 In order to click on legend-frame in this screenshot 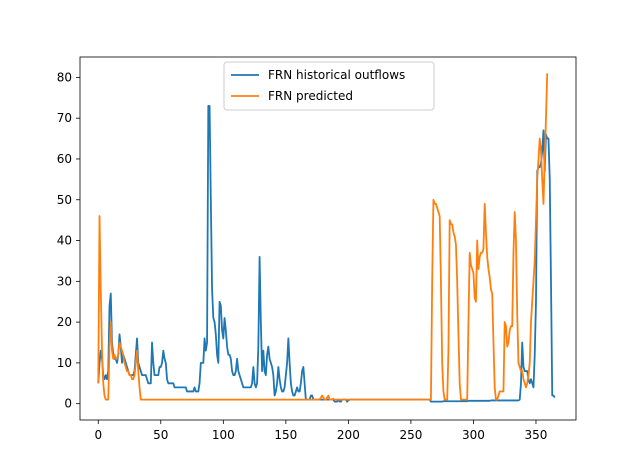, I will do `click(329, 86)`.